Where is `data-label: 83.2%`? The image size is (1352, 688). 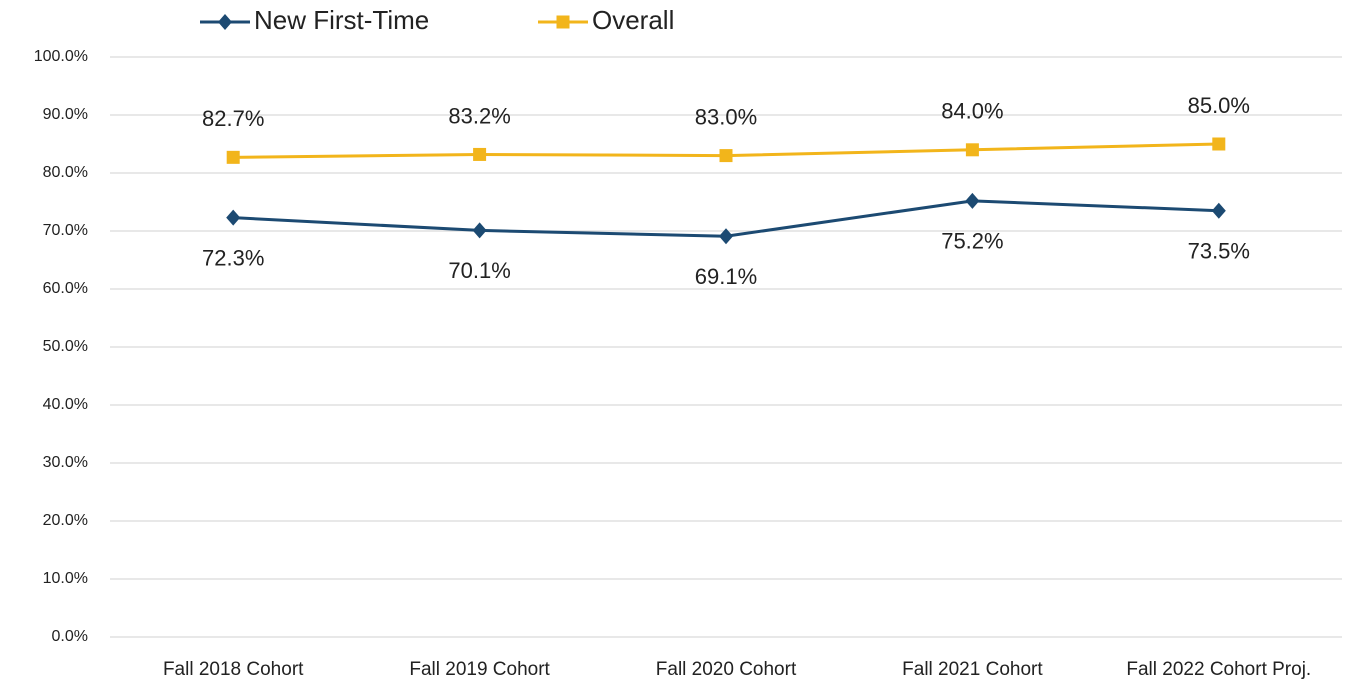 data-label: 83.2% is located at coordinates (479, 115).